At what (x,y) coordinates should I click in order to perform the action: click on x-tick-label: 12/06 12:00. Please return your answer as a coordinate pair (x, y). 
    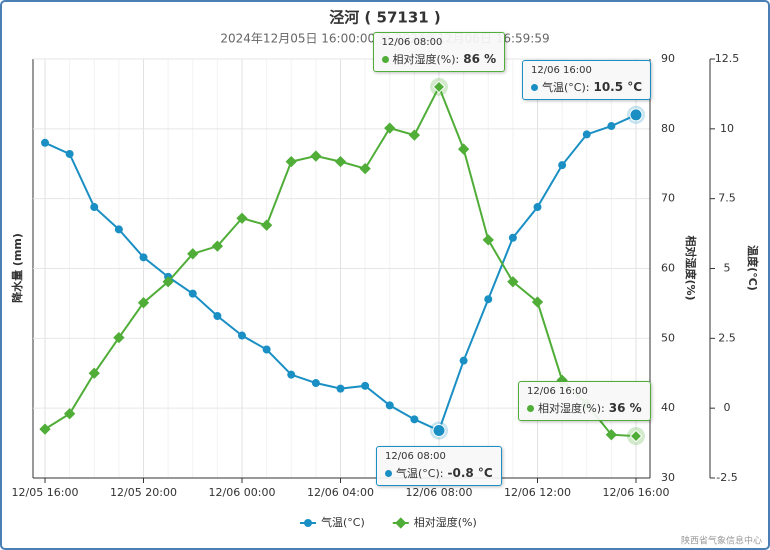
    Looking at the image, I should click on (537, 492).